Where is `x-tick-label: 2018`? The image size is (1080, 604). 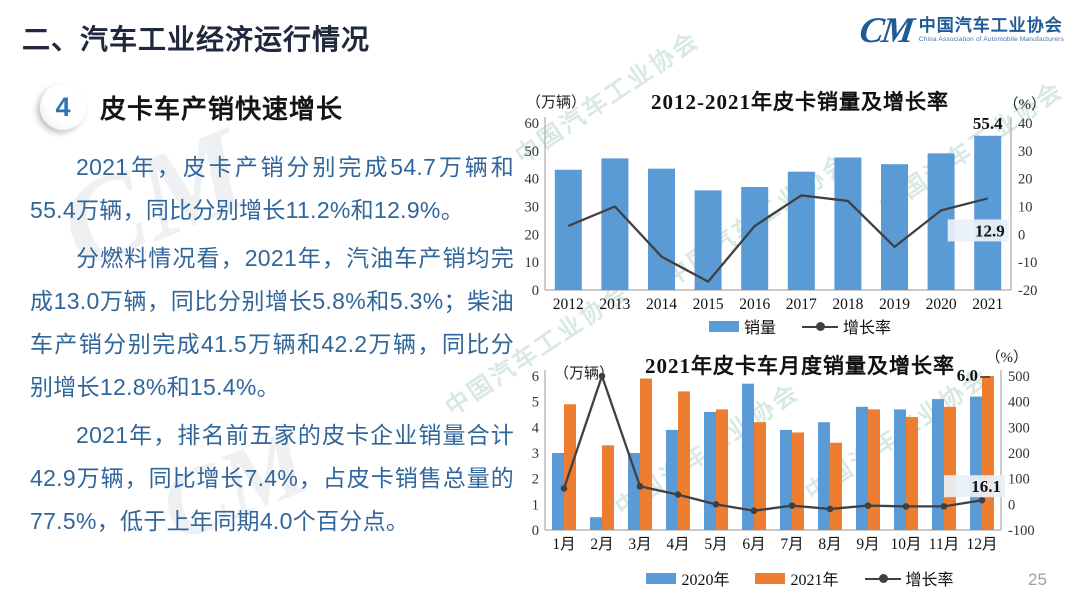 x-tick-label: 2018 is located at coordinates (847, 304).